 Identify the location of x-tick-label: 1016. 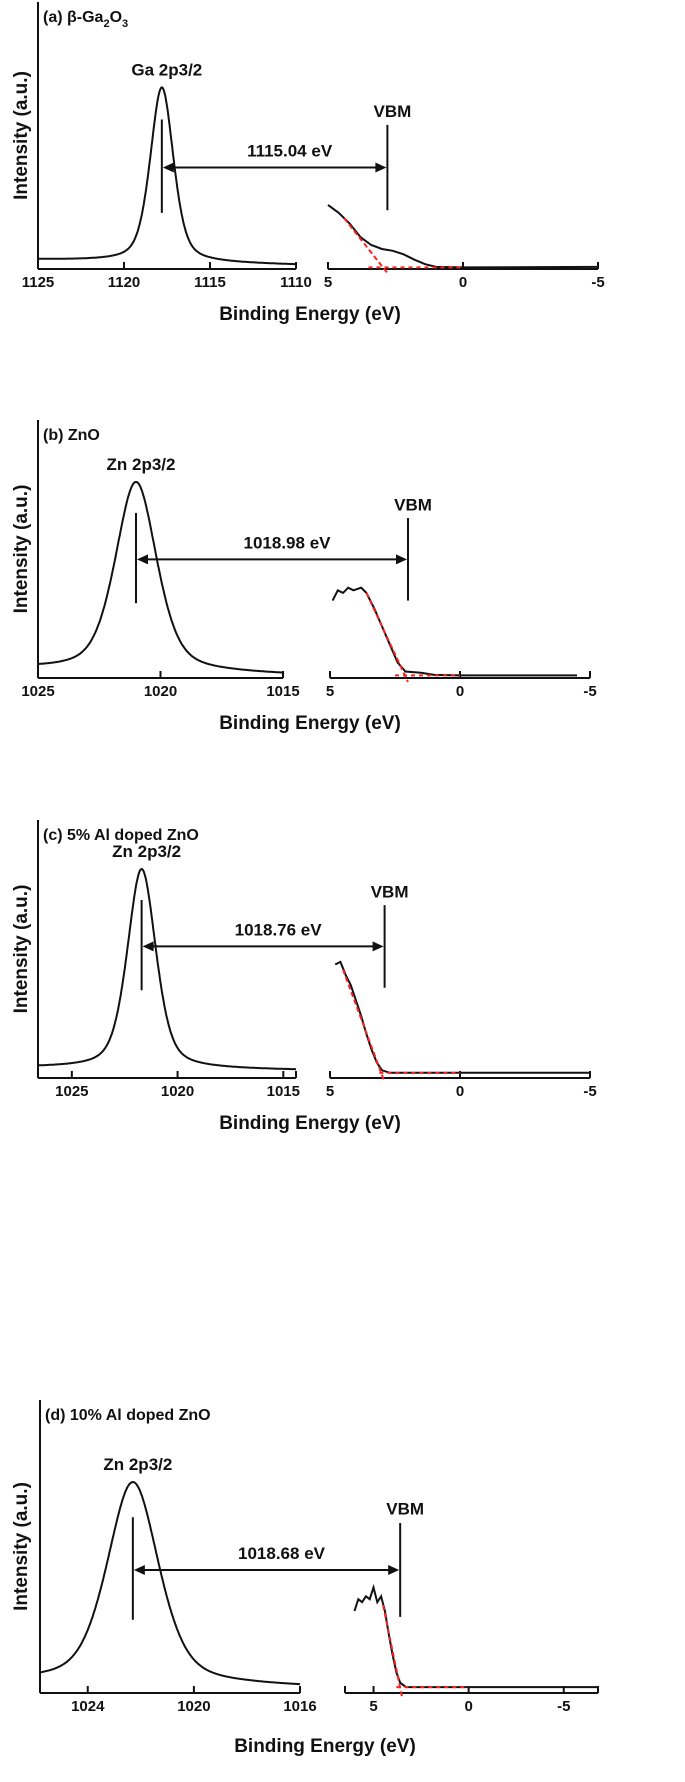
(299, 1706).